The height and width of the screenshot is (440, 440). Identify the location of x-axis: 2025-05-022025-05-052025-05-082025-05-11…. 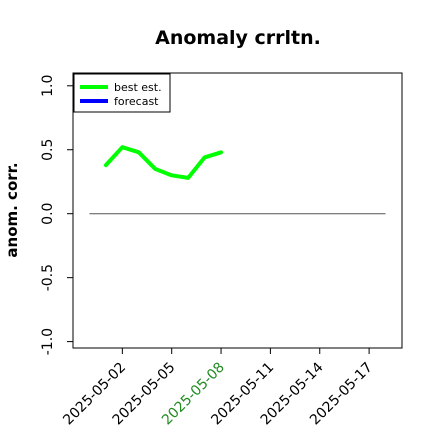
(218, 388).